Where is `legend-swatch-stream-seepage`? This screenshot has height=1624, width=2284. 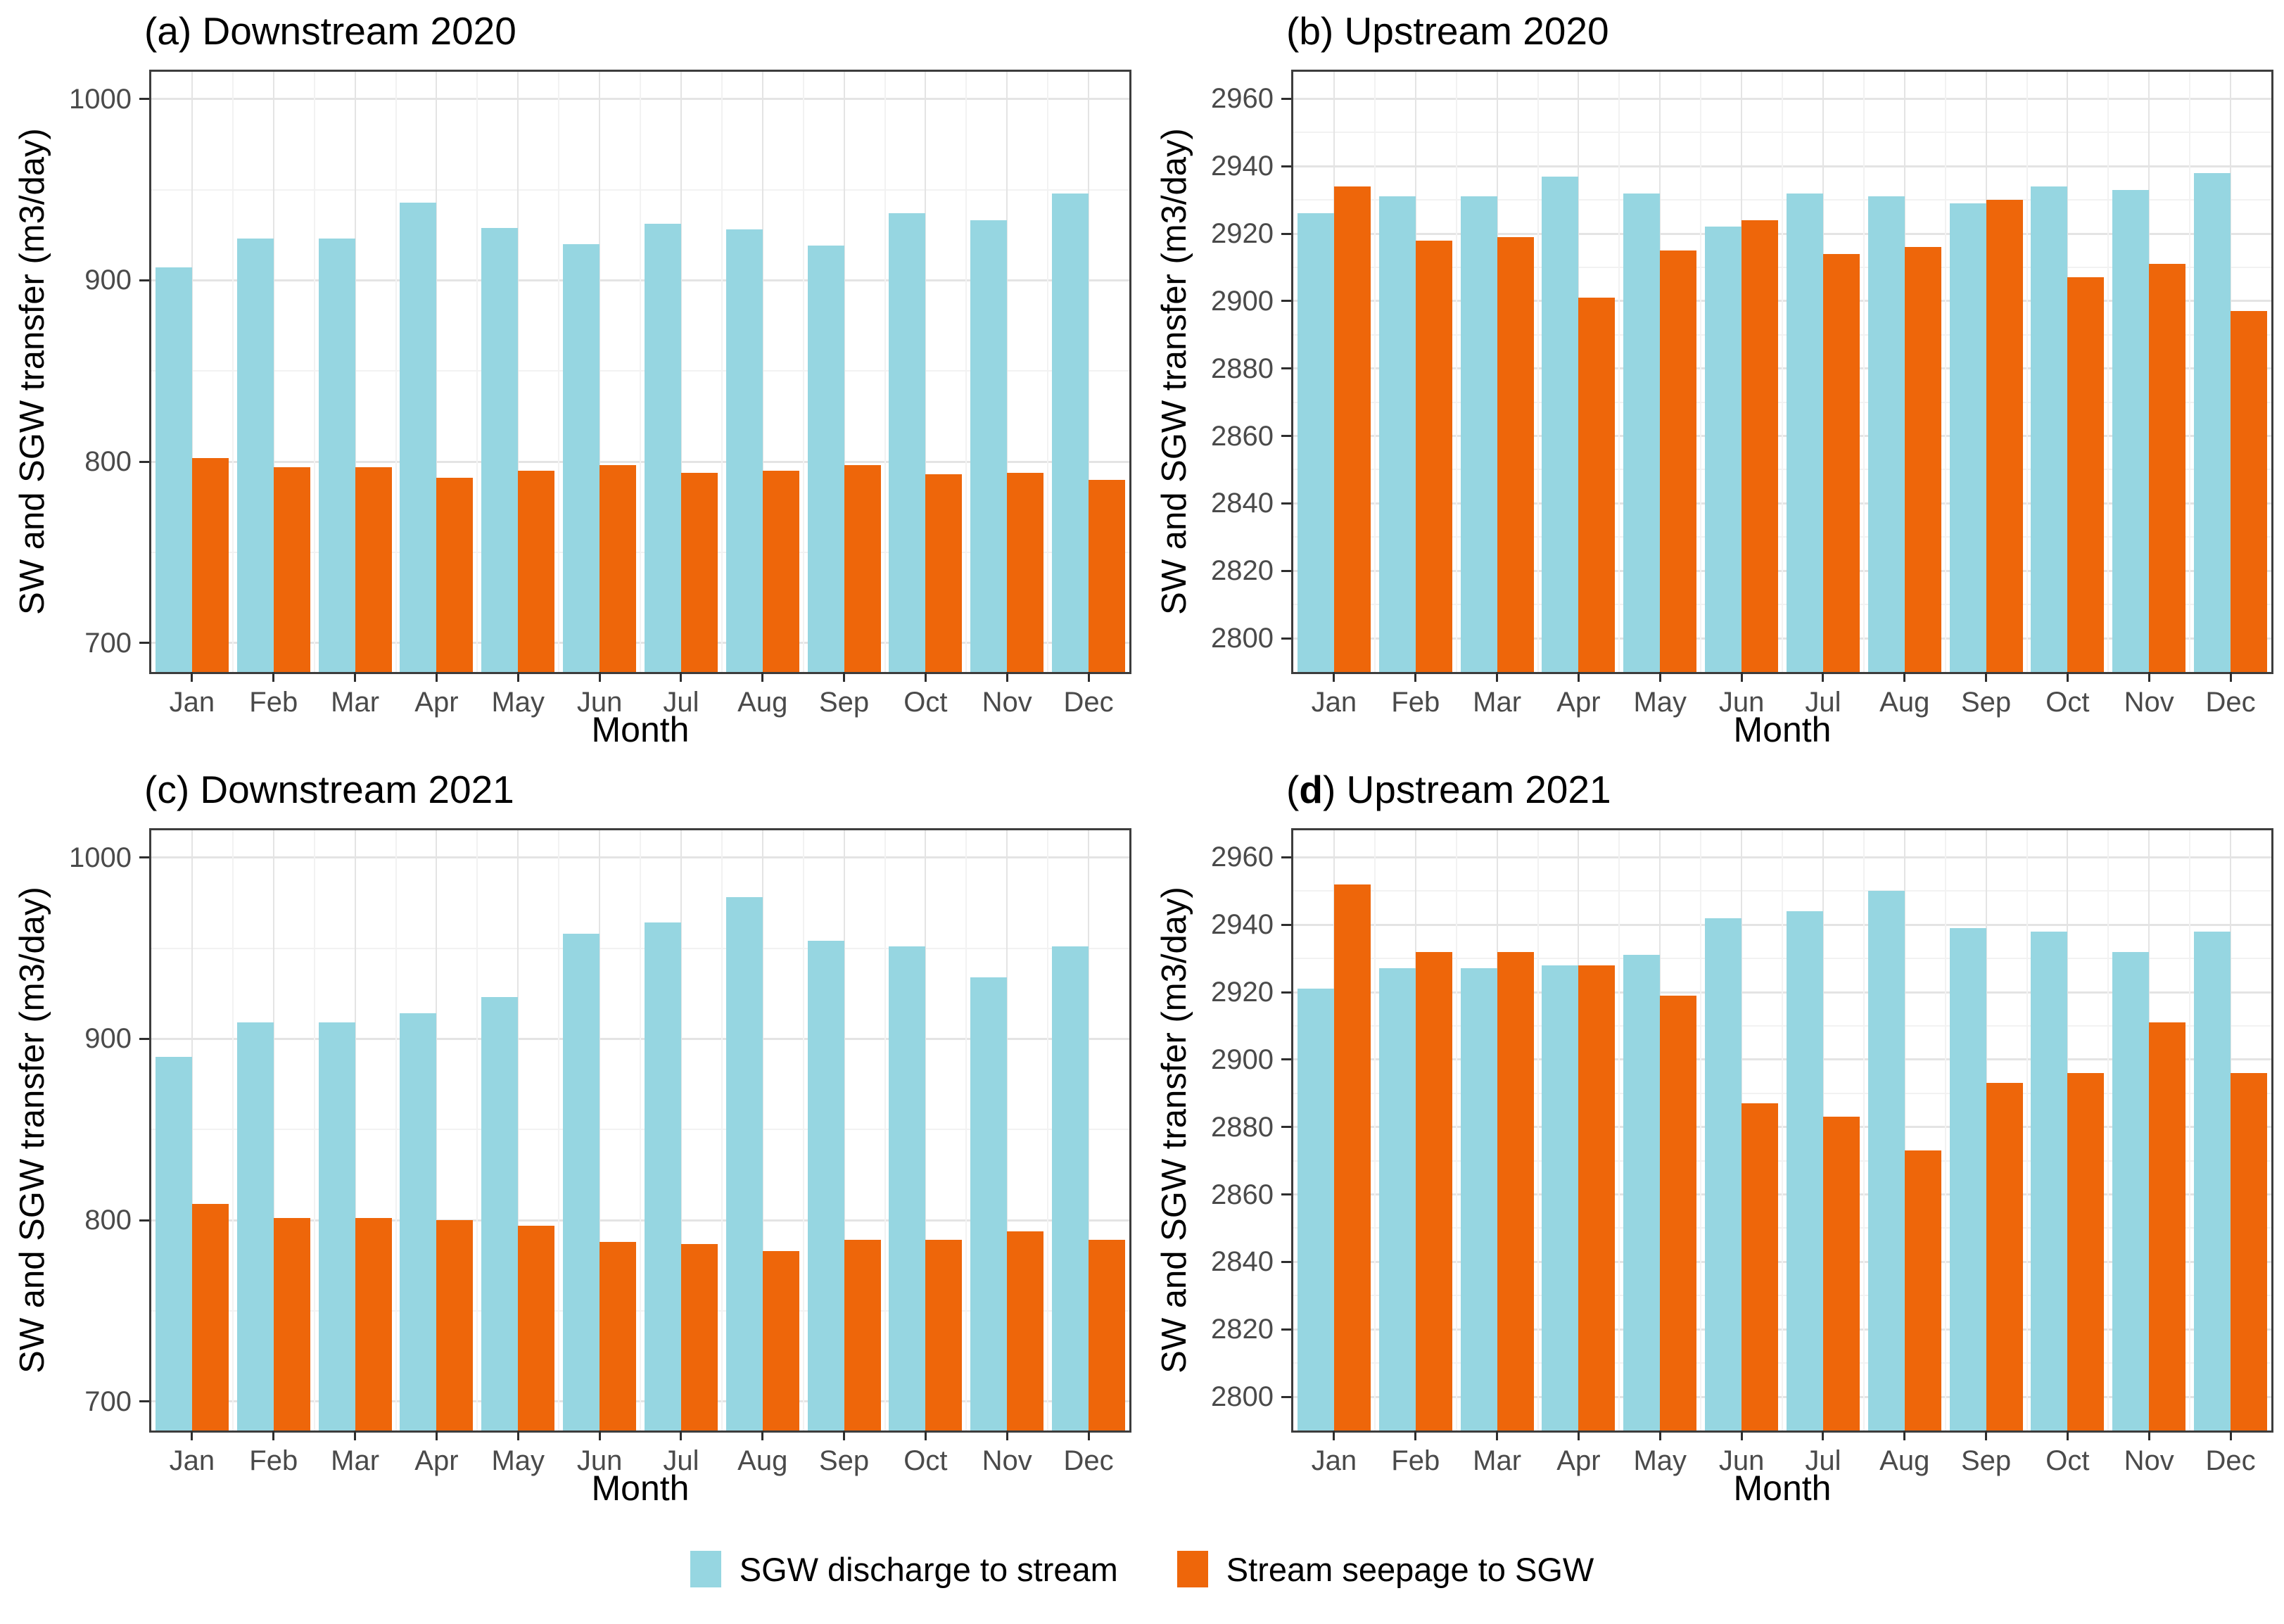
legend-swatch-stream-seepage is located at coordinates (1192, 1569).